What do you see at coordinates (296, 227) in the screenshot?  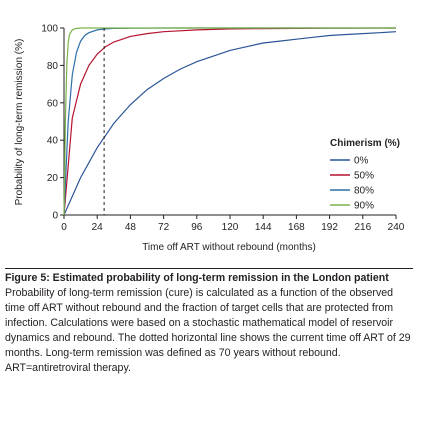 I see `x-tick-label: 168` at bounding box center [296, 227].